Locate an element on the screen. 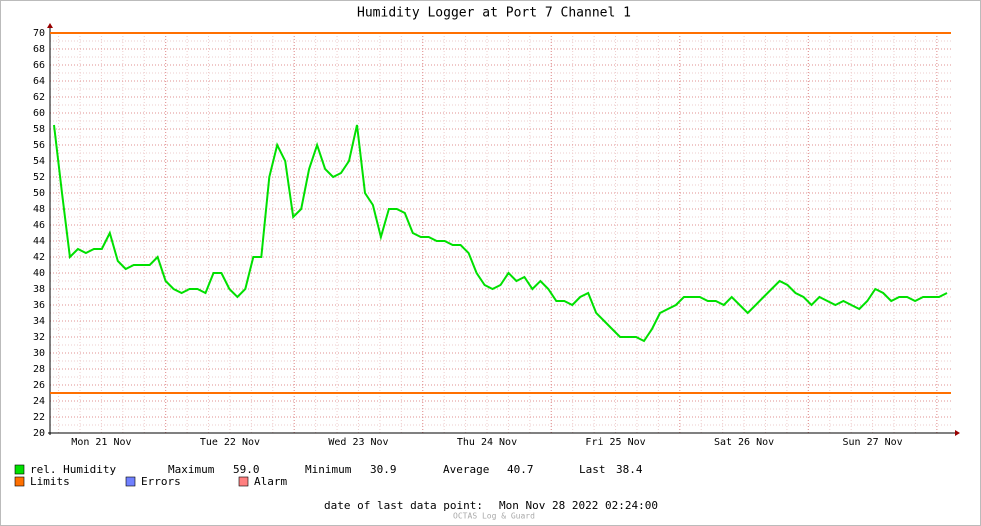 The width and height of the screenshot is (981, 526). legend-label: Errors is located at coordinates (161, 481).